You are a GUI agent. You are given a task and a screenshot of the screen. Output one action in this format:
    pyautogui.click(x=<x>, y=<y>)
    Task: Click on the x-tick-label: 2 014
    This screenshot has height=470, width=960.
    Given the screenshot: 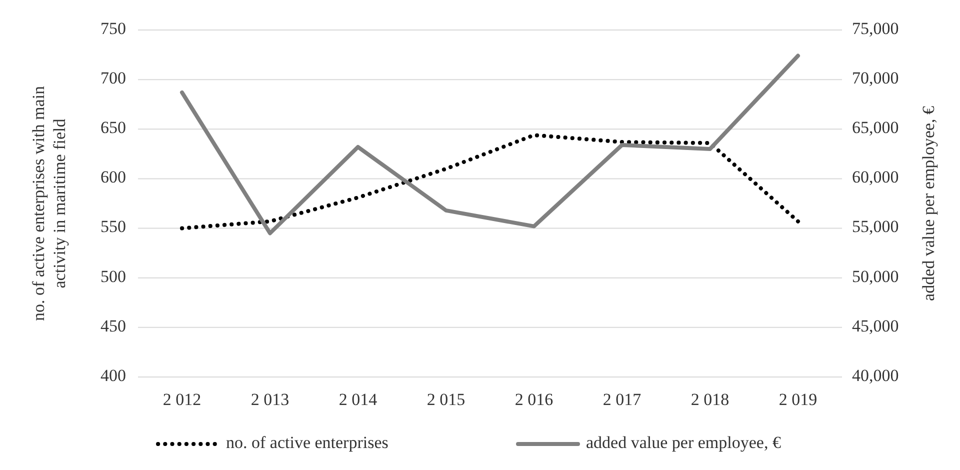 What is the action you would take?
    pyautogui.click(x=358, y=399)
    